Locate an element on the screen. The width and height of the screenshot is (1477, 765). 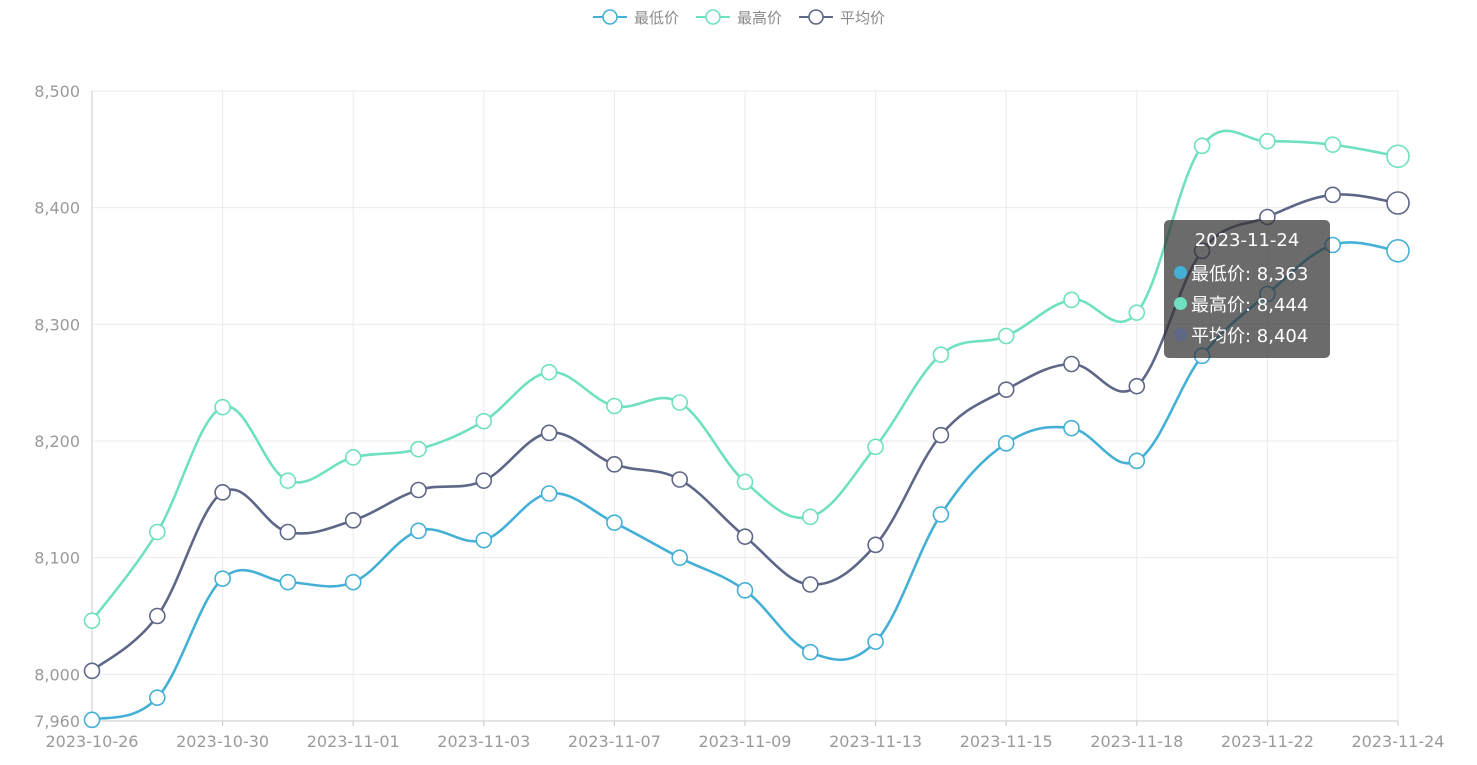
tooltip-date: 2023-11-24 is located at coordinates (1247, 240).